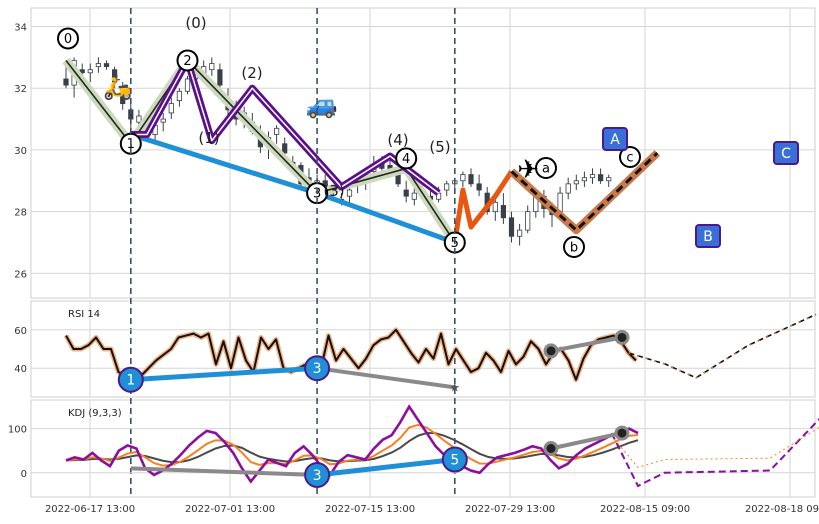  I want to click on wave-label-inner: (4), so click(397, 140).